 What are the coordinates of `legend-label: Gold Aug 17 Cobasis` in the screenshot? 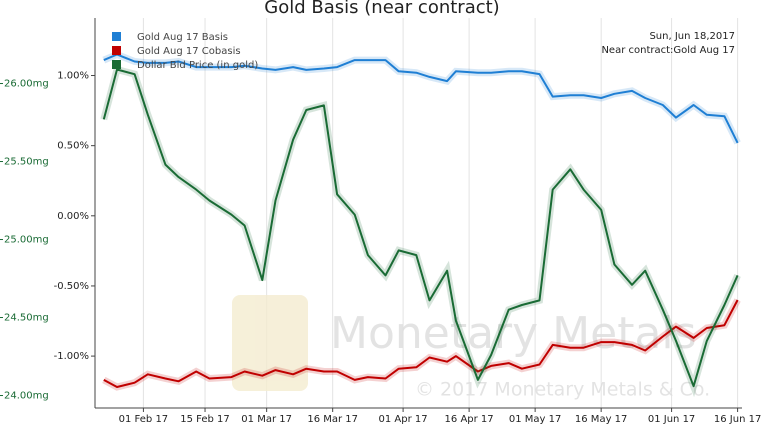 It's located at (189, 51).